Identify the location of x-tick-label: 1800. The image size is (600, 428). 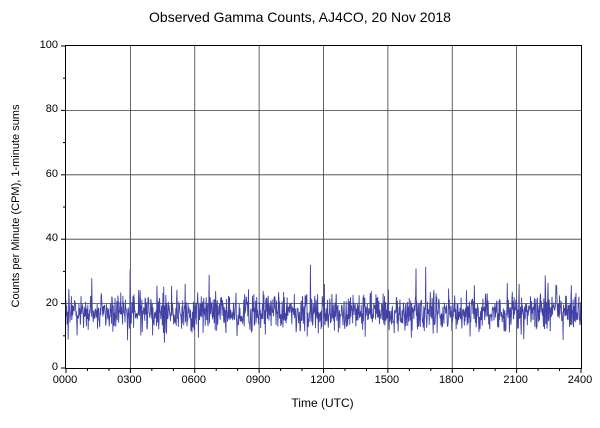
(451, 380).